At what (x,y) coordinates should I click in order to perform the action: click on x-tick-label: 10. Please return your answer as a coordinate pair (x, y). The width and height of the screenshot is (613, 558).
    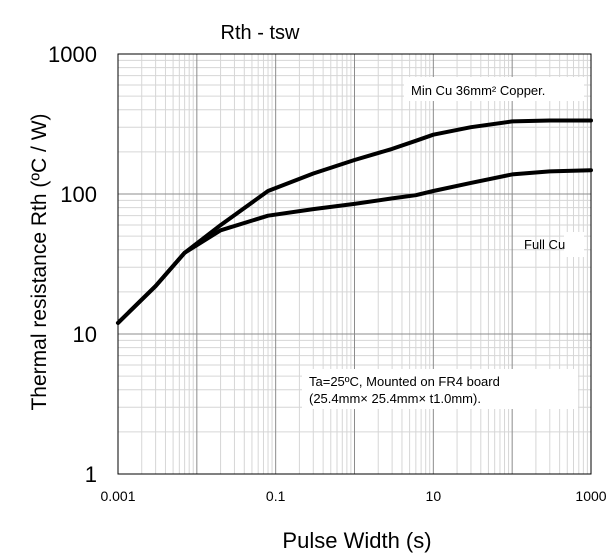
    Looking at the image, I should click on (434, 496).